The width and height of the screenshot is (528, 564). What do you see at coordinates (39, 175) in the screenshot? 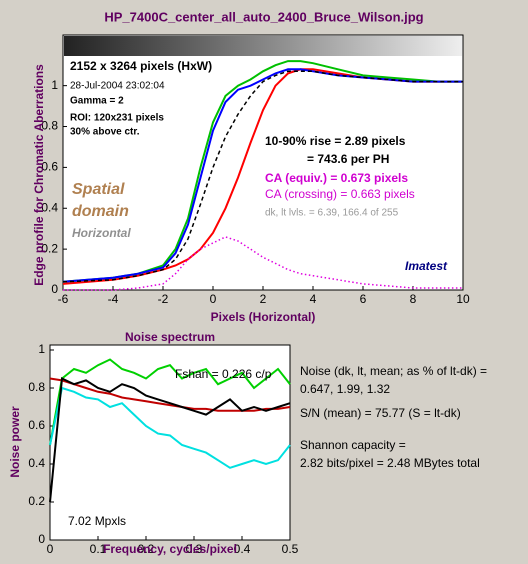
I see `y-axis-label: Edge profile for Chromatic Aberrations` at bounding box center [39, 175].